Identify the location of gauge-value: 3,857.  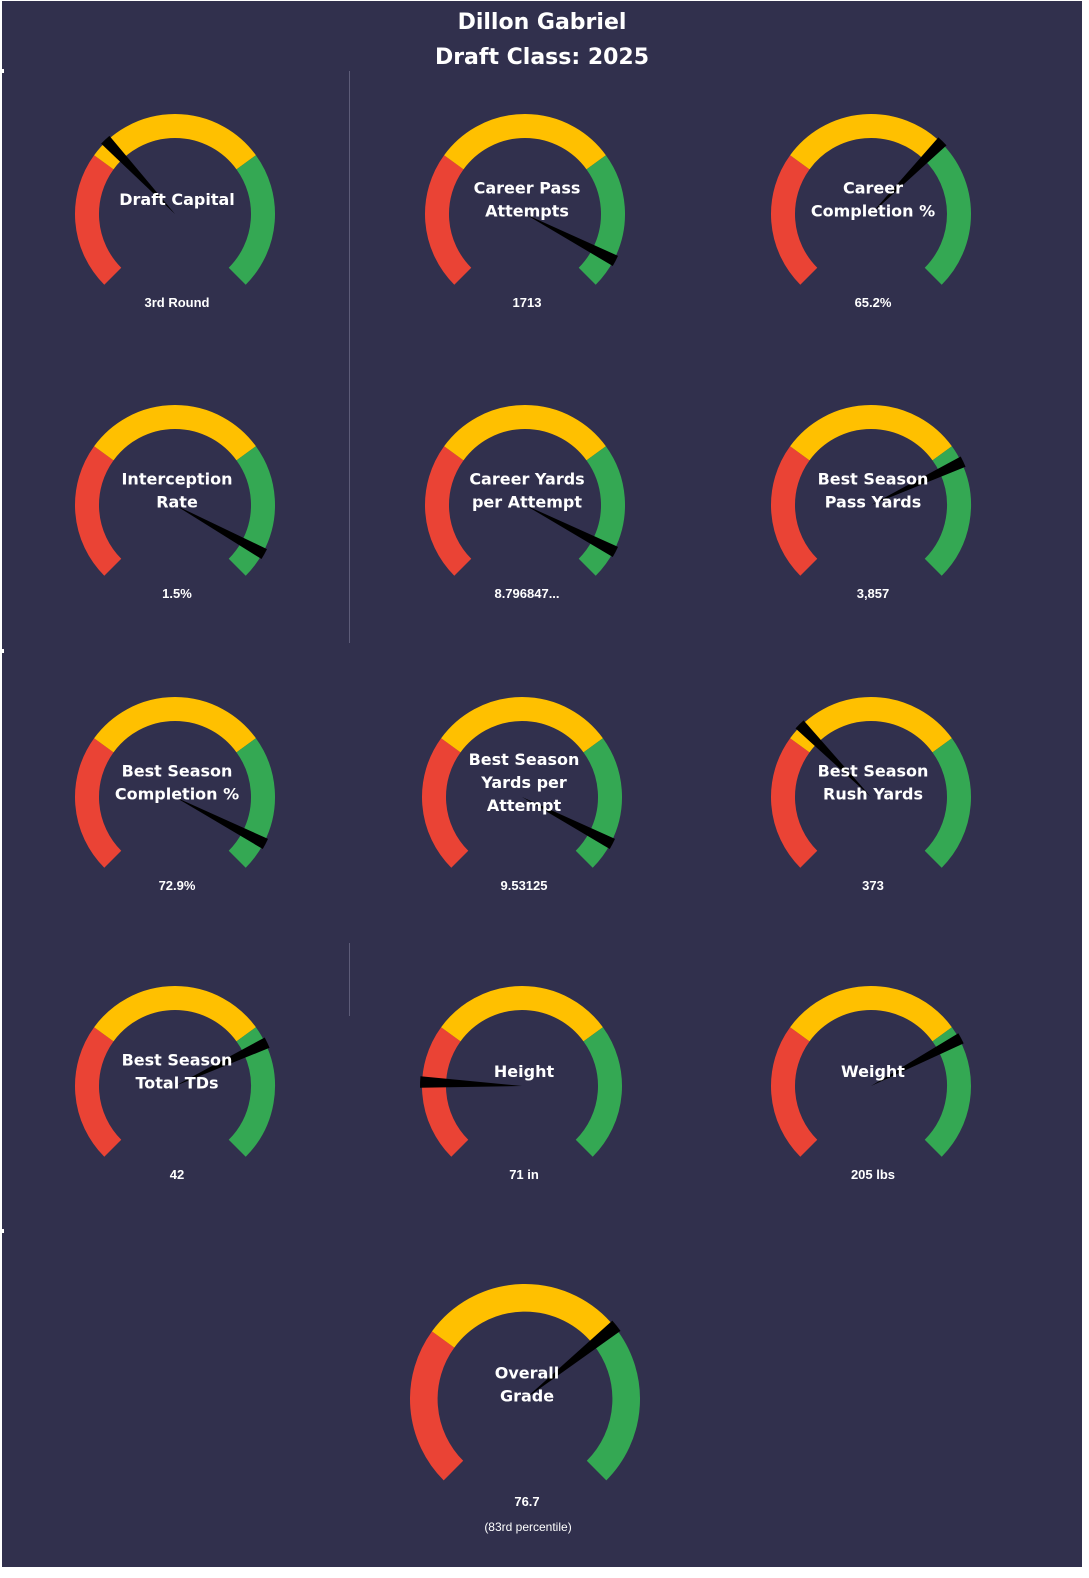
(873, 593).